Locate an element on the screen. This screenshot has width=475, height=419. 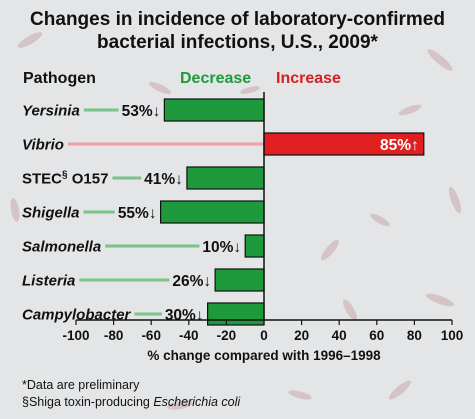
value-label: 85%↑ is located at coordinates (399, 145).